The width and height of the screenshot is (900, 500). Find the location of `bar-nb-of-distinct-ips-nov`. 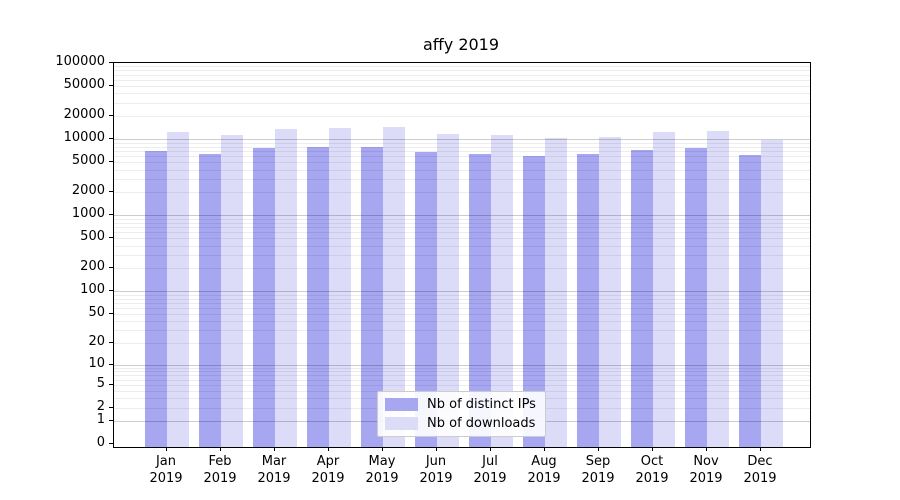

bar-nb-of-distinct-ips-nov is located at coordinates (696, 297).